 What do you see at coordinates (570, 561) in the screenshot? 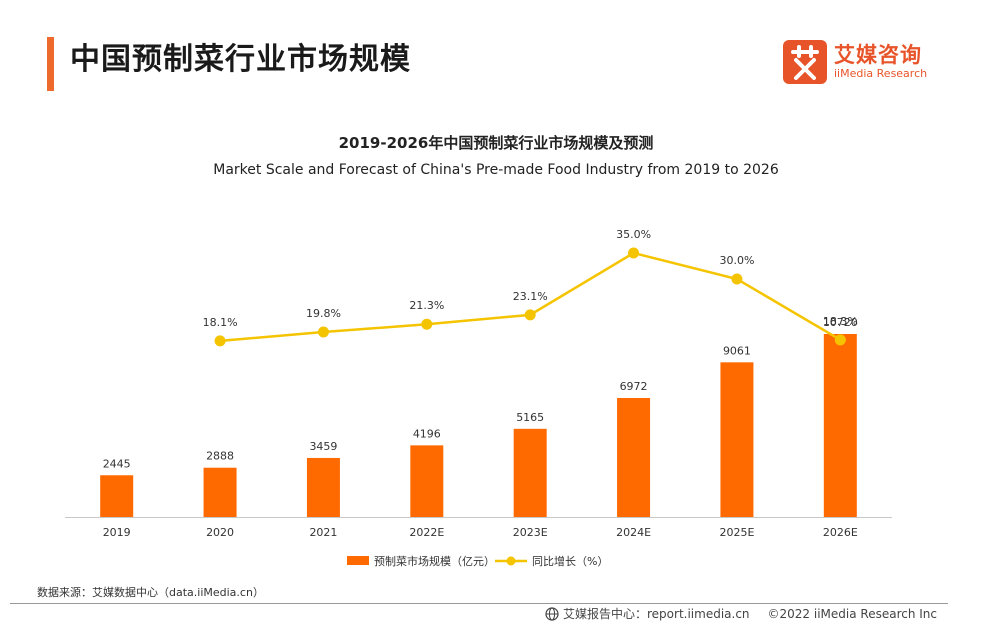
I see `legend-line-label: 同比增长（%）` at bounding box center [570, 561].